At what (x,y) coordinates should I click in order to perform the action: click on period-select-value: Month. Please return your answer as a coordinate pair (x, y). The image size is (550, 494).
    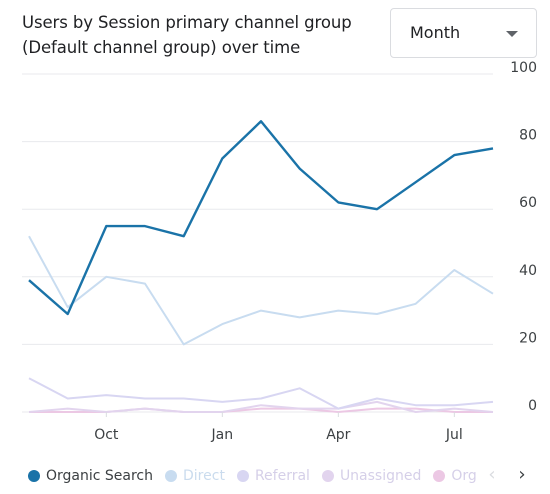
    Looking at the image, I should click on (435, 32).